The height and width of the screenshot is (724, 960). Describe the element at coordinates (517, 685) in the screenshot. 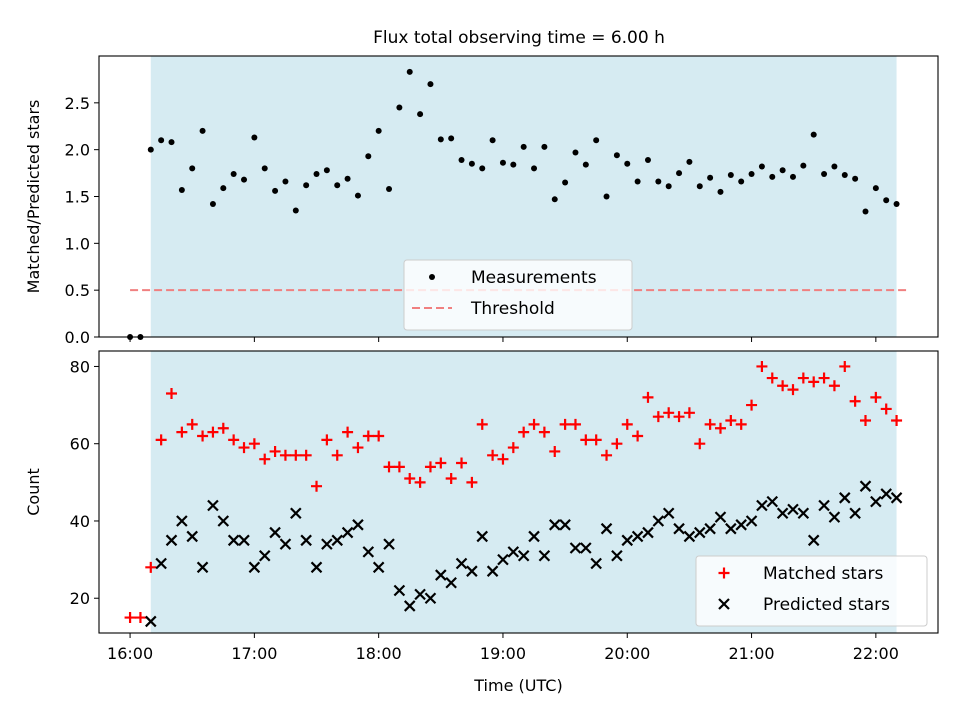

I see `x-axis-label: Time (UTC)` at that location.